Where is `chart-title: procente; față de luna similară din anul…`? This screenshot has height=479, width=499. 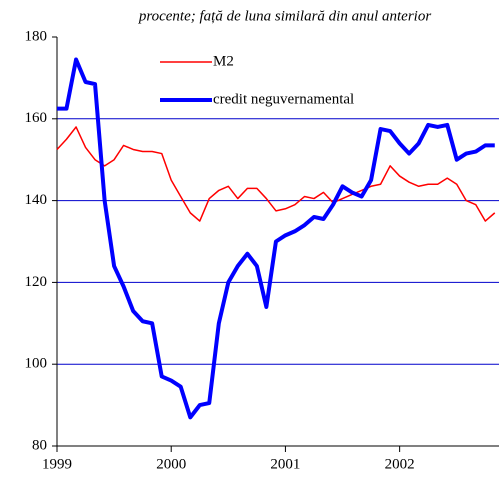
chart-title: procente; față de luna similară din anul… is located at coordinates (285, 16).